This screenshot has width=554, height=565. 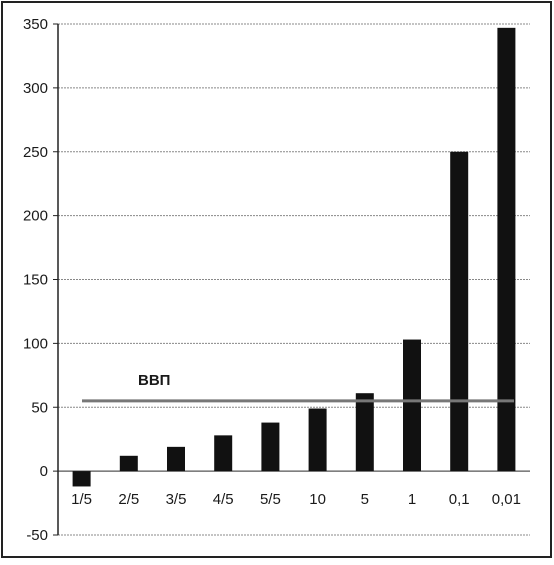 What do you see at coordinates (35, 24) in the screenshot?
I see `y-tick-label: 350` at bounding box center [35, 24].